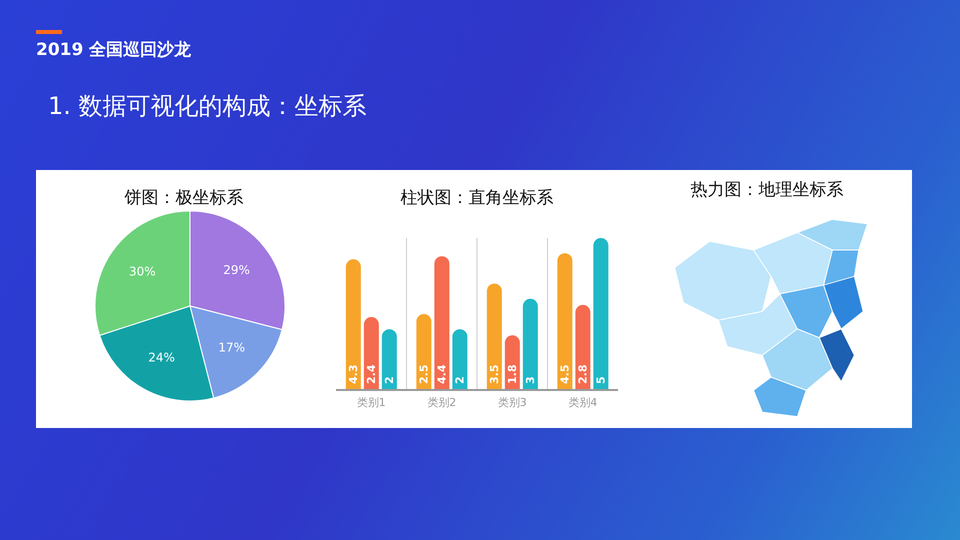 The width and height of the screenshot is (960, 540). I want to click on x-tick-label: 类别2, so click(441, 402).